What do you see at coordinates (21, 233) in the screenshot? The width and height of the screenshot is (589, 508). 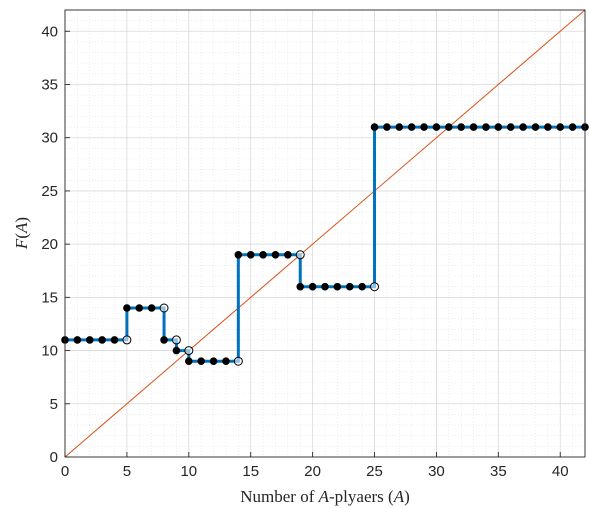 I see `y-axis-title: F(A)` at bounding box center [21, 233].